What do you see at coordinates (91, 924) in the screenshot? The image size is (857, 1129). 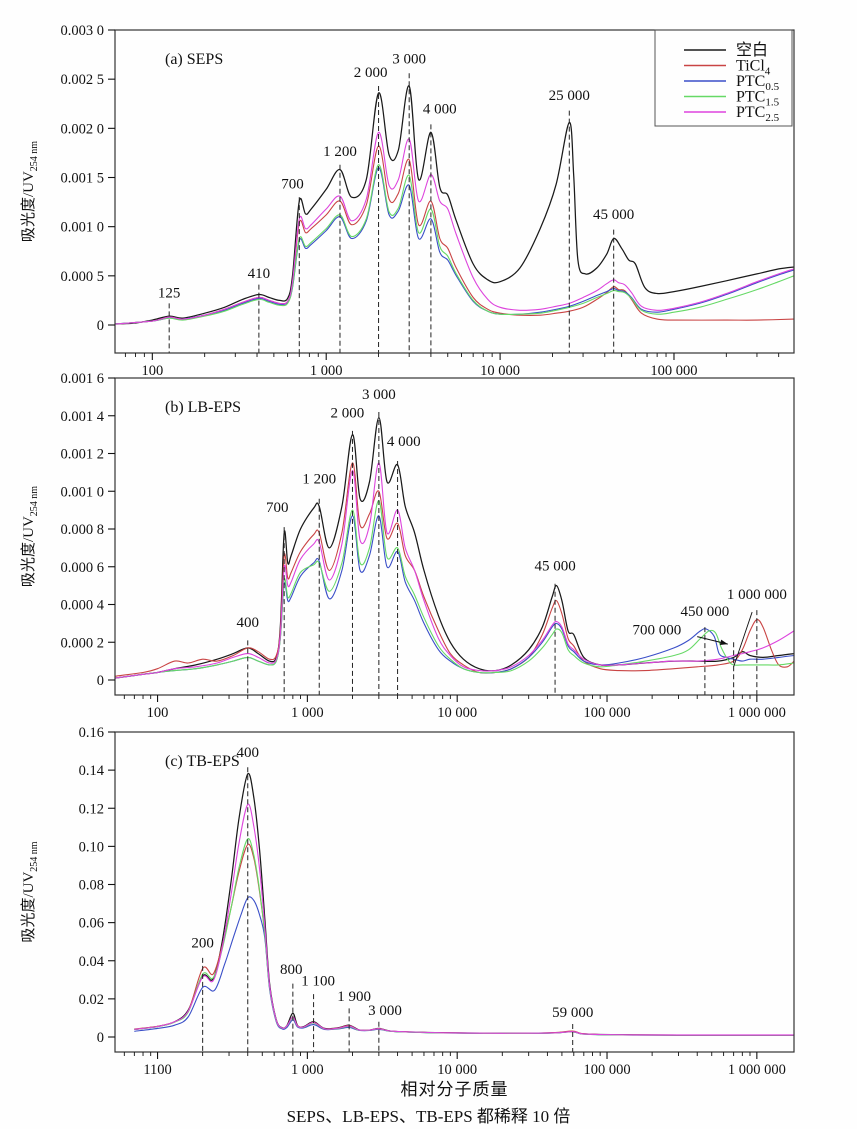 I see `y-tick-label: 0.06` at bounding box center [91, 924].